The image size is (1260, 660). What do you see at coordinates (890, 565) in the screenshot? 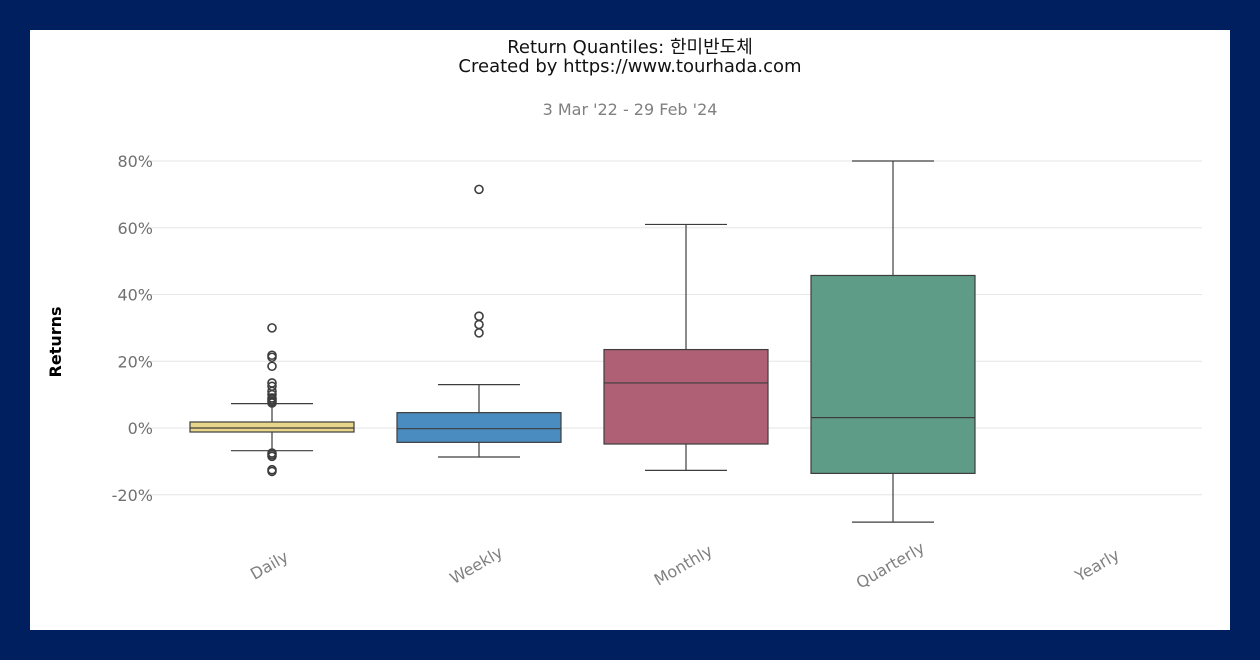
I see `x-tick-label-quarterly: Quarterly` at bounding box center [890, 565].